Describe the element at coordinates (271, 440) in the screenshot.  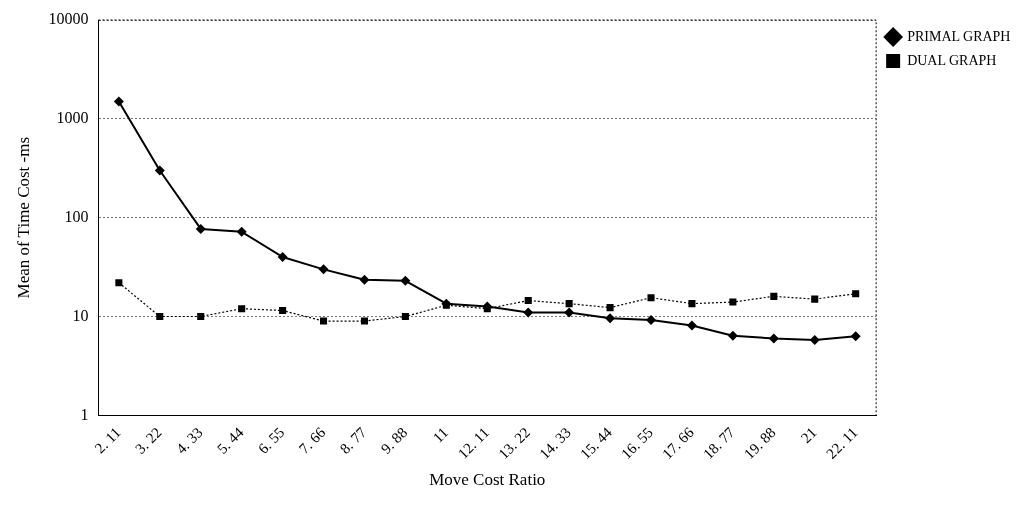
I see `x-tick-label: 6. 55` at that location.